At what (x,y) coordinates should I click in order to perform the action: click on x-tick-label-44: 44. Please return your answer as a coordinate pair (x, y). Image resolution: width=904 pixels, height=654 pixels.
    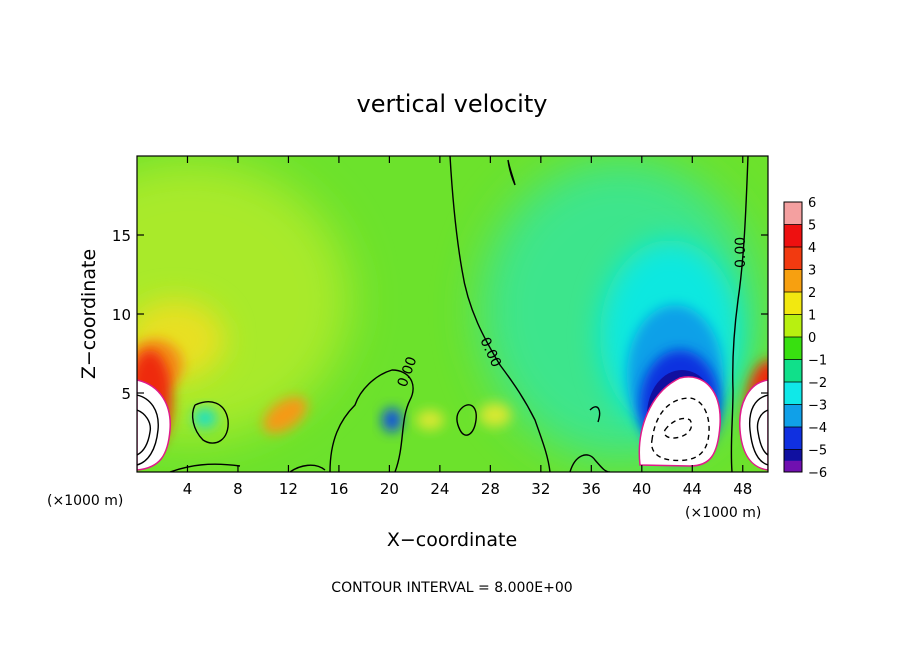
    Looking at the image, I should click on (692, 489).